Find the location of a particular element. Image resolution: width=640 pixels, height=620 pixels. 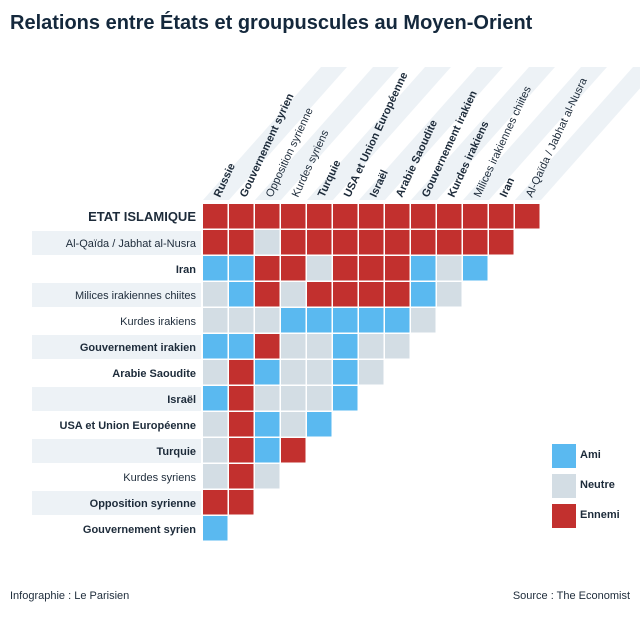

row-label: Al-Qaïda / Jabhat al-Nusra is located at coordinates (131, 244).